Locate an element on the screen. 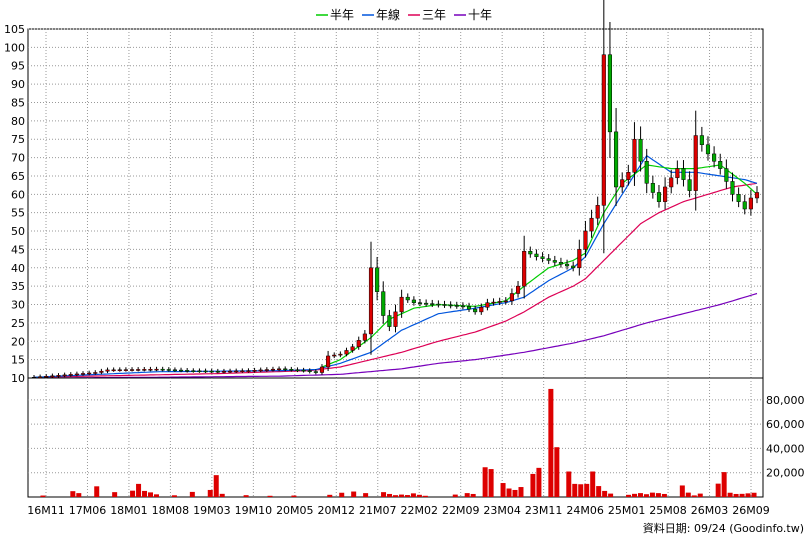 This screenshot has width=808, height=540. price-y-tick-label: 40 is located at coordinates (18, 268).